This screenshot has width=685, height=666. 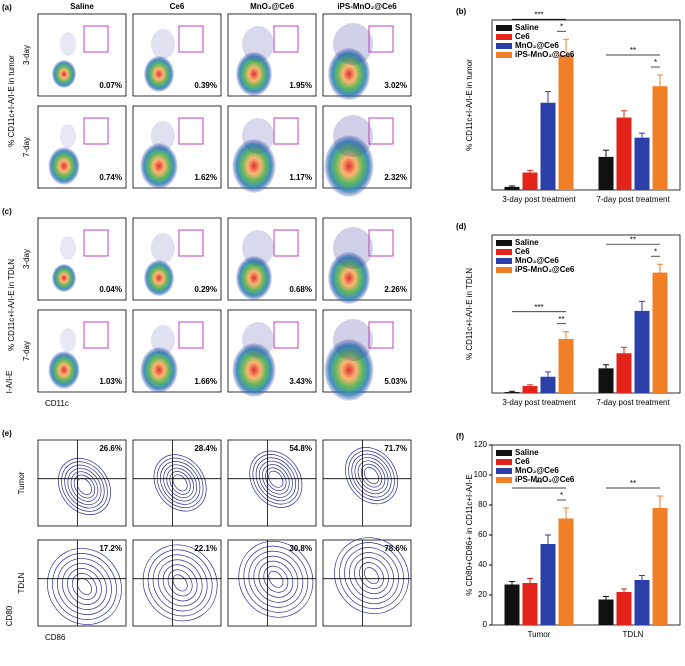 I want to click on quadrant-percent: 54.8%, so click(x=300, y=448).